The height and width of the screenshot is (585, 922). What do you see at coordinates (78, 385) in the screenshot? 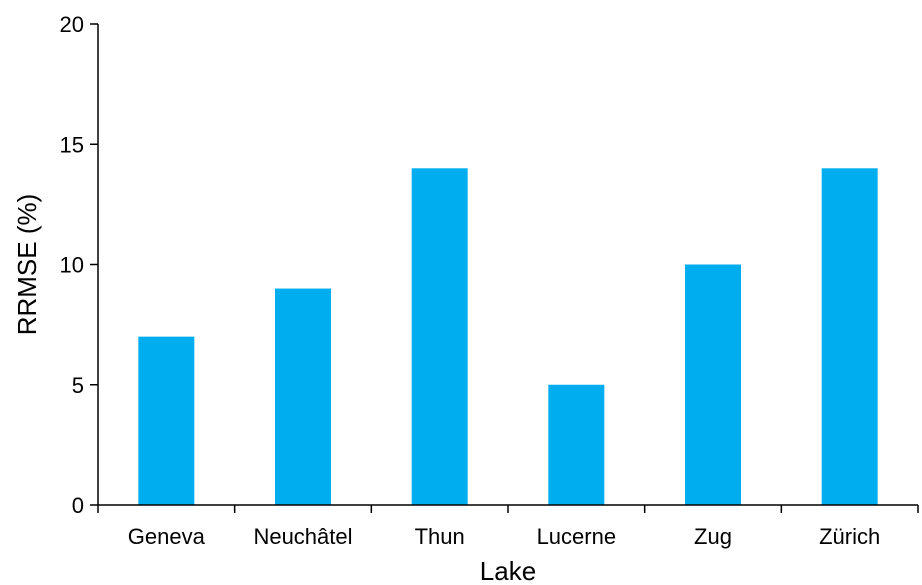
I see `y-tick-label: 5` at bounding box center [78, 385].